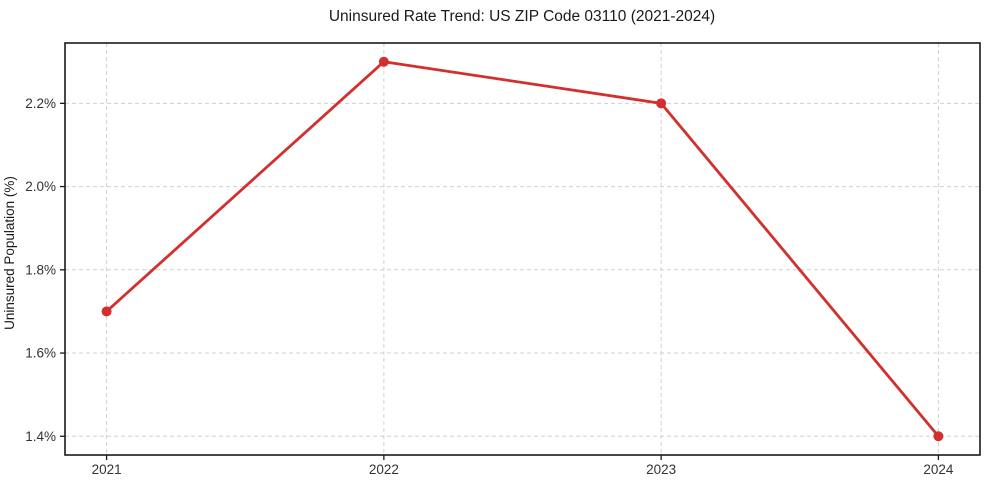 The width and height of the screenshot is (989, 490). Describe the element at coordinates (40, 269) in the screenshot. I see `y-tick-label: 1.8%` at that location.